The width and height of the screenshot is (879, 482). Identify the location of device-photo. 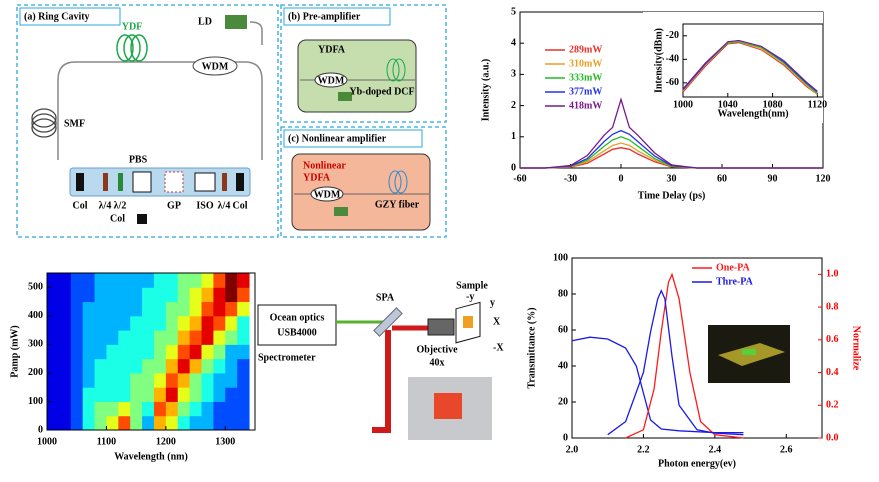
(749, 354).